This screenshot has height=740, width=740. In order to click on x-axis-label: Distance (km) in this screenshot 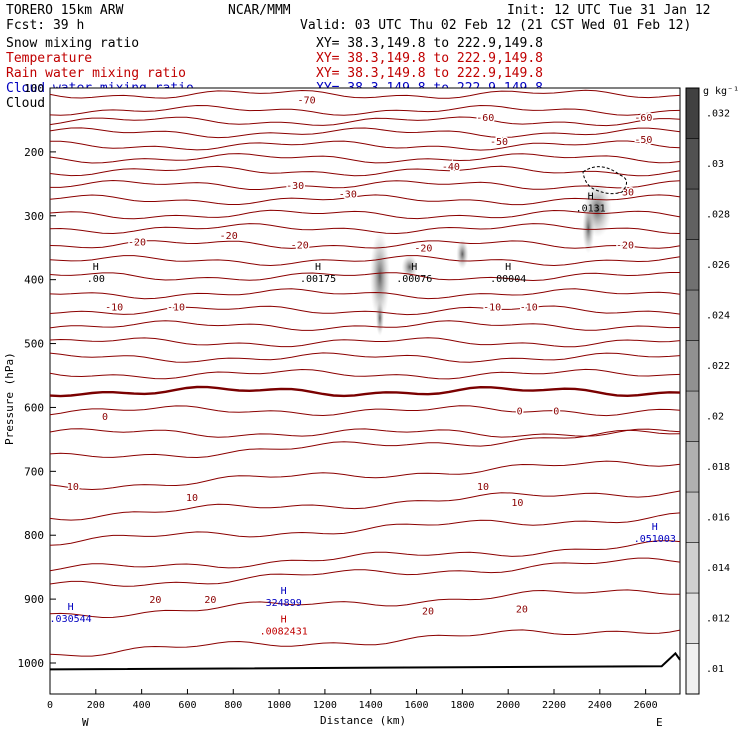, I will do `click(363, 720)`.